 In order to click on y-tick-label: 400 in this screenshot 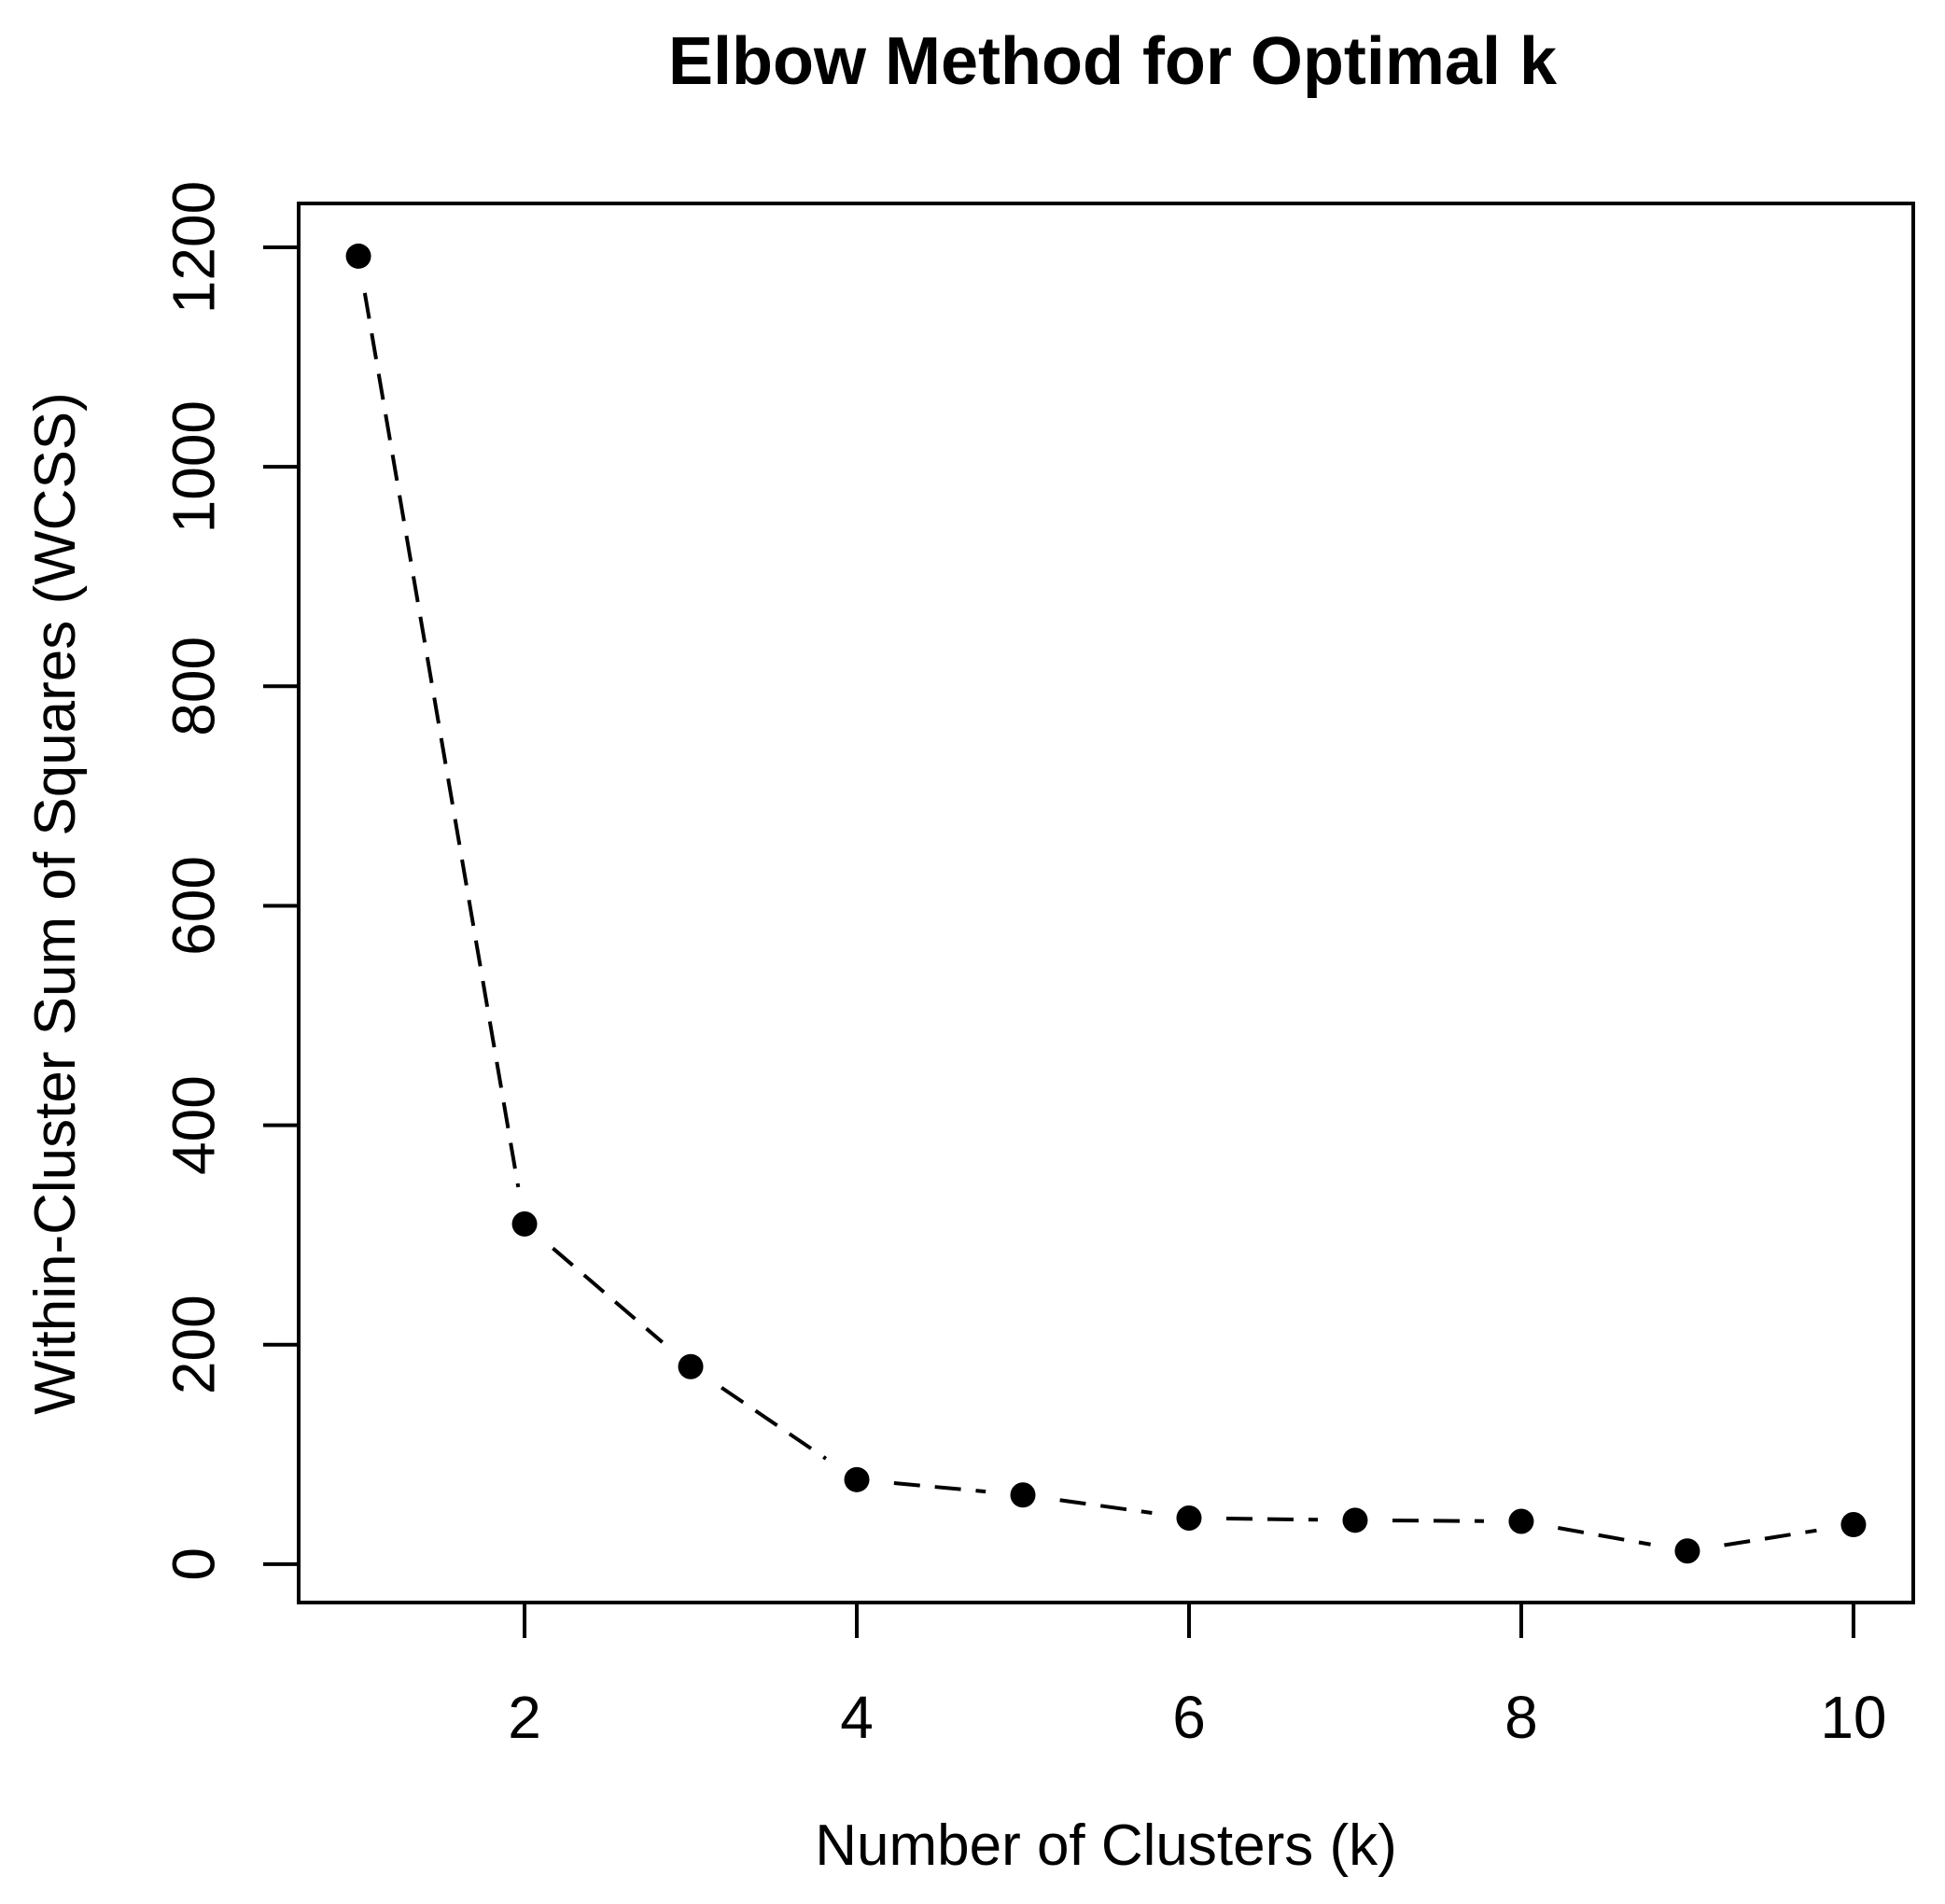, I will do `click(193, 1125)`.